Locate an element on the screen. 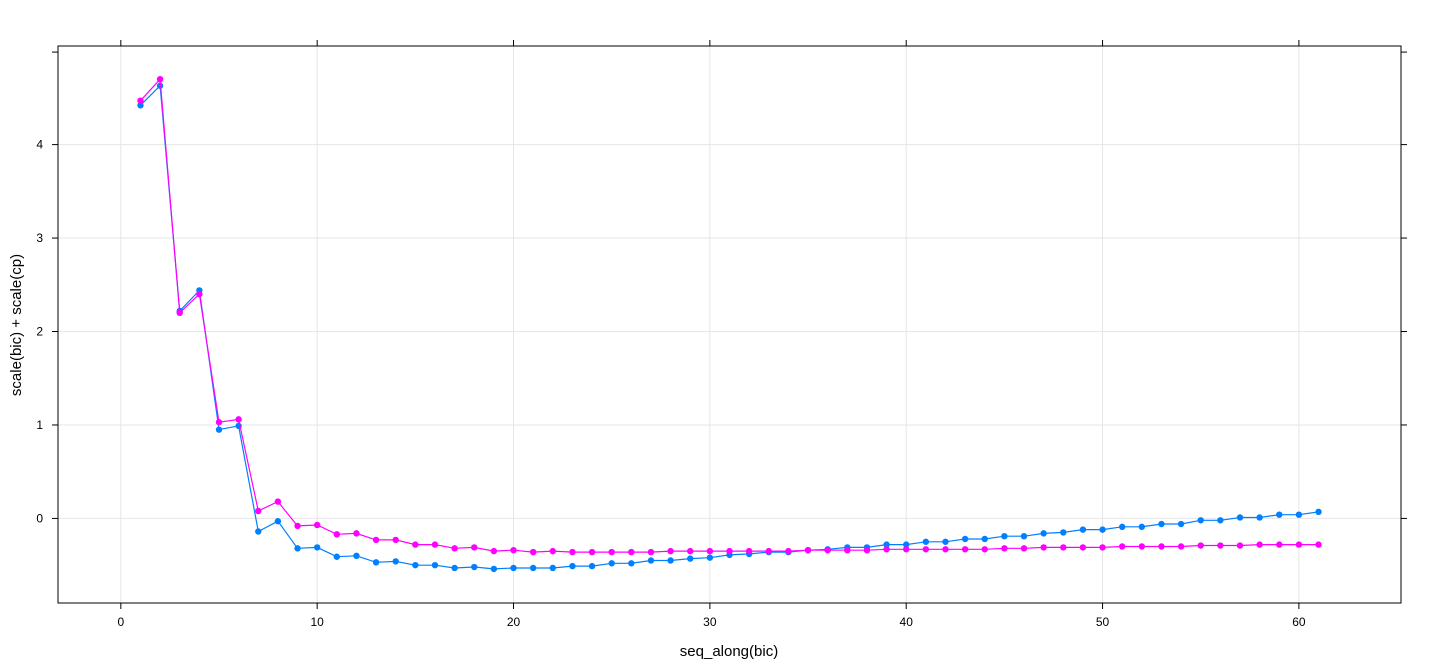 The height and width of the screenshot is (672, 1440). y-tick-label: 4 is located at coordinates (39, 145).